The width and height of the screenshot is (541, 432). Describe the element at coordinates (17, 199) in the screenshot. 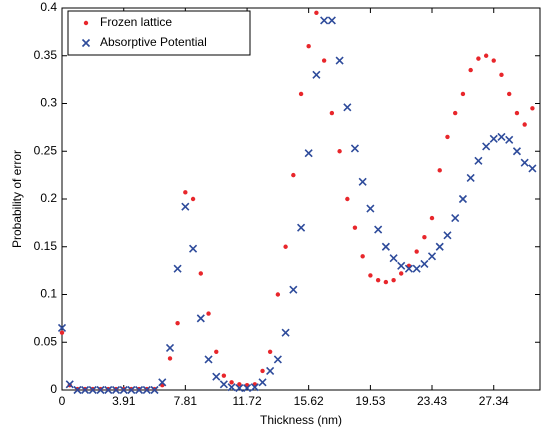

I see `y-axis-label: Probability of error` at that location.